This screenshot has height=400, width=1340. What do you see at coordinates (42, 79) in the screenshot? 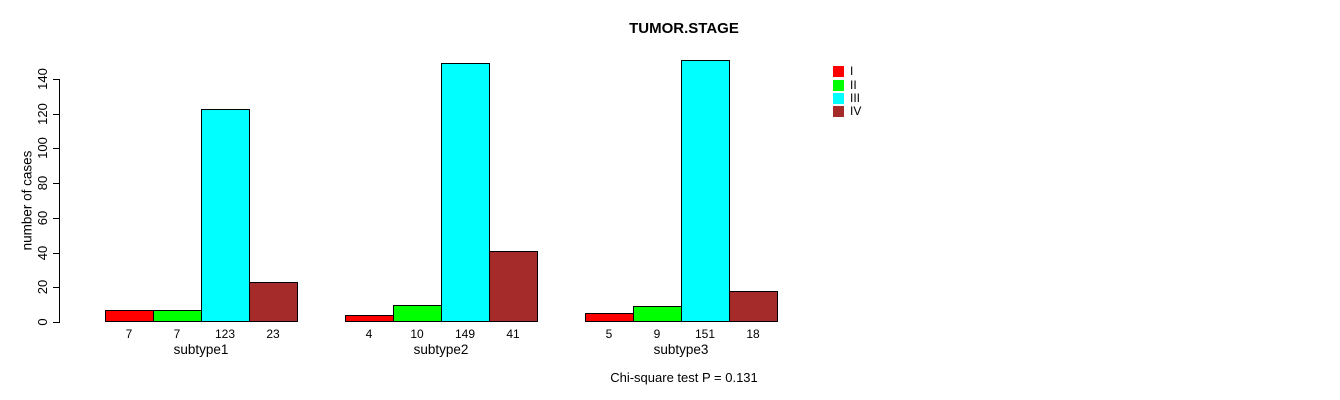
I see `y-tick-label: 140` at bounding box center [42, 79].